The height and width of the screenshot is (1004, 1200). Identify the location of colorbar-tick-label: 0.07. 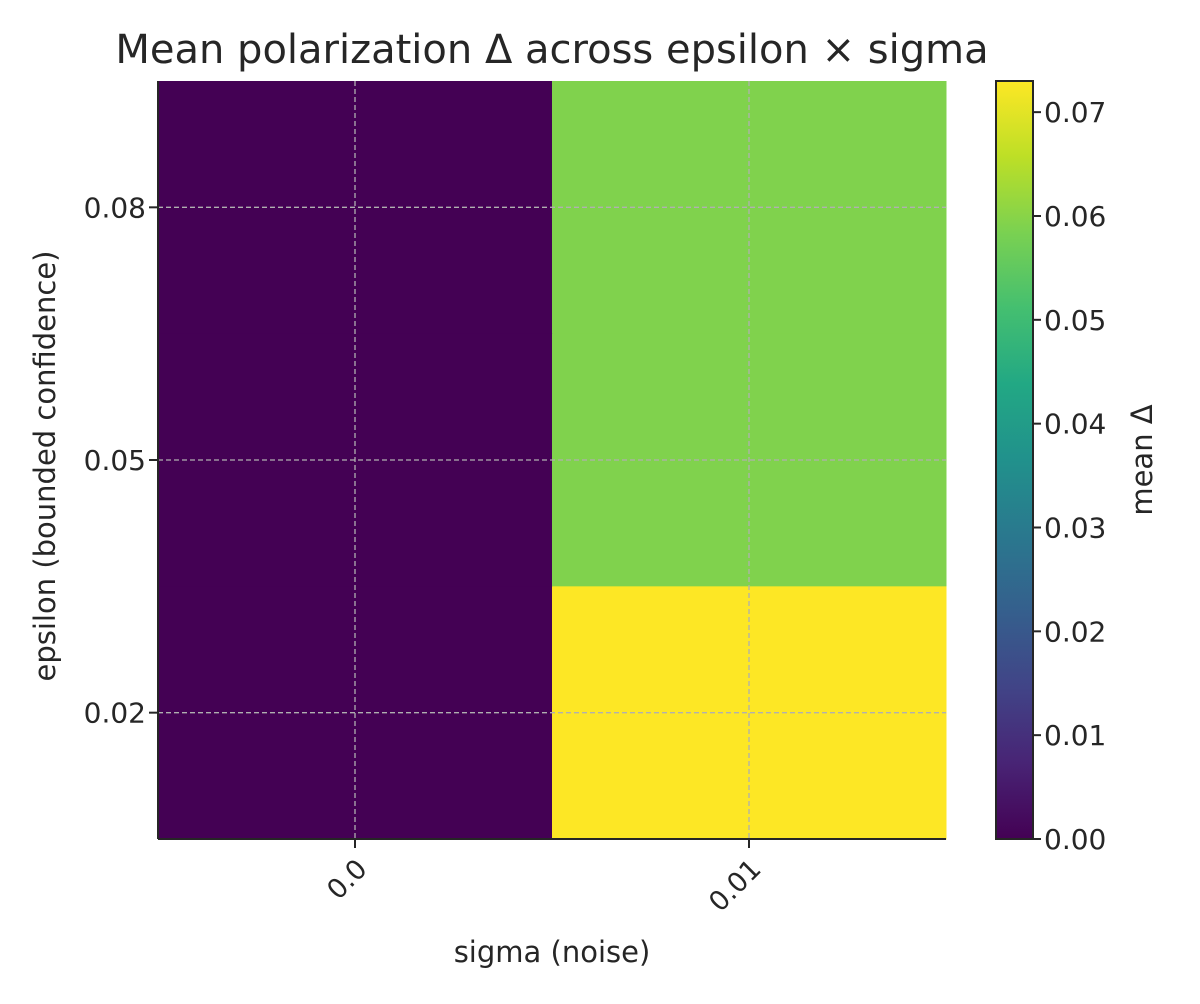
(1075, 112).